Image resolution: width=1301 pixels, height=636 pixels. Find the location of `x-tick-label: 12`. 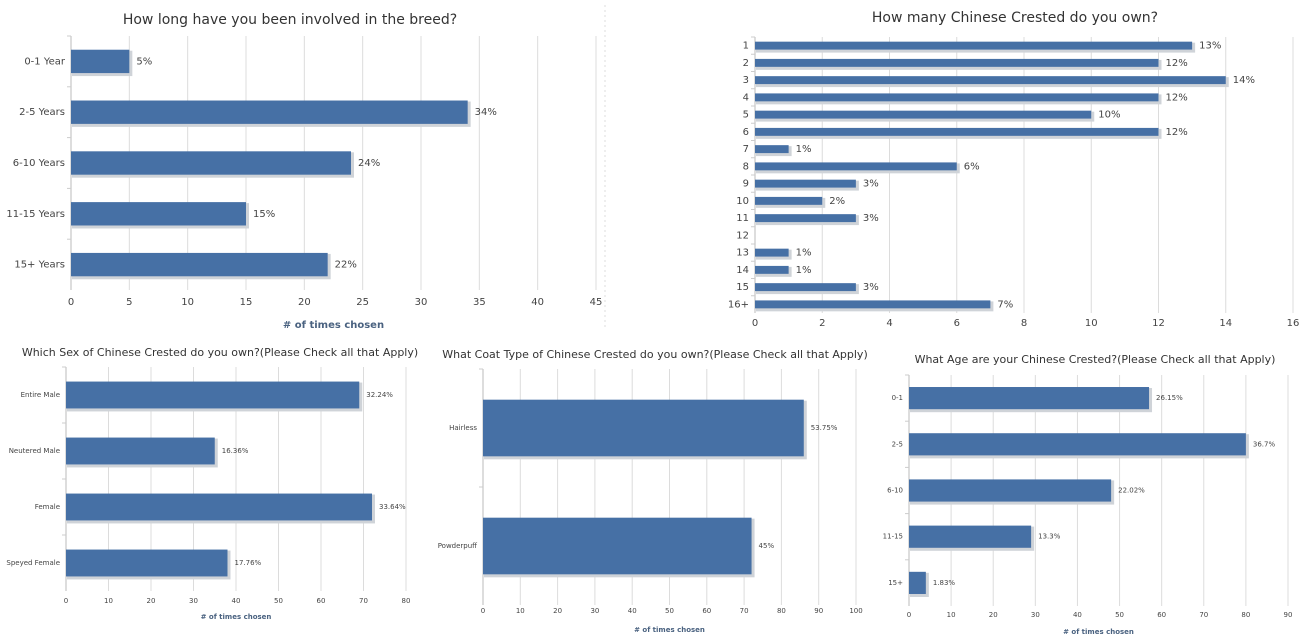

x-tick-label: 12 is located at coordinates (1158, 323).